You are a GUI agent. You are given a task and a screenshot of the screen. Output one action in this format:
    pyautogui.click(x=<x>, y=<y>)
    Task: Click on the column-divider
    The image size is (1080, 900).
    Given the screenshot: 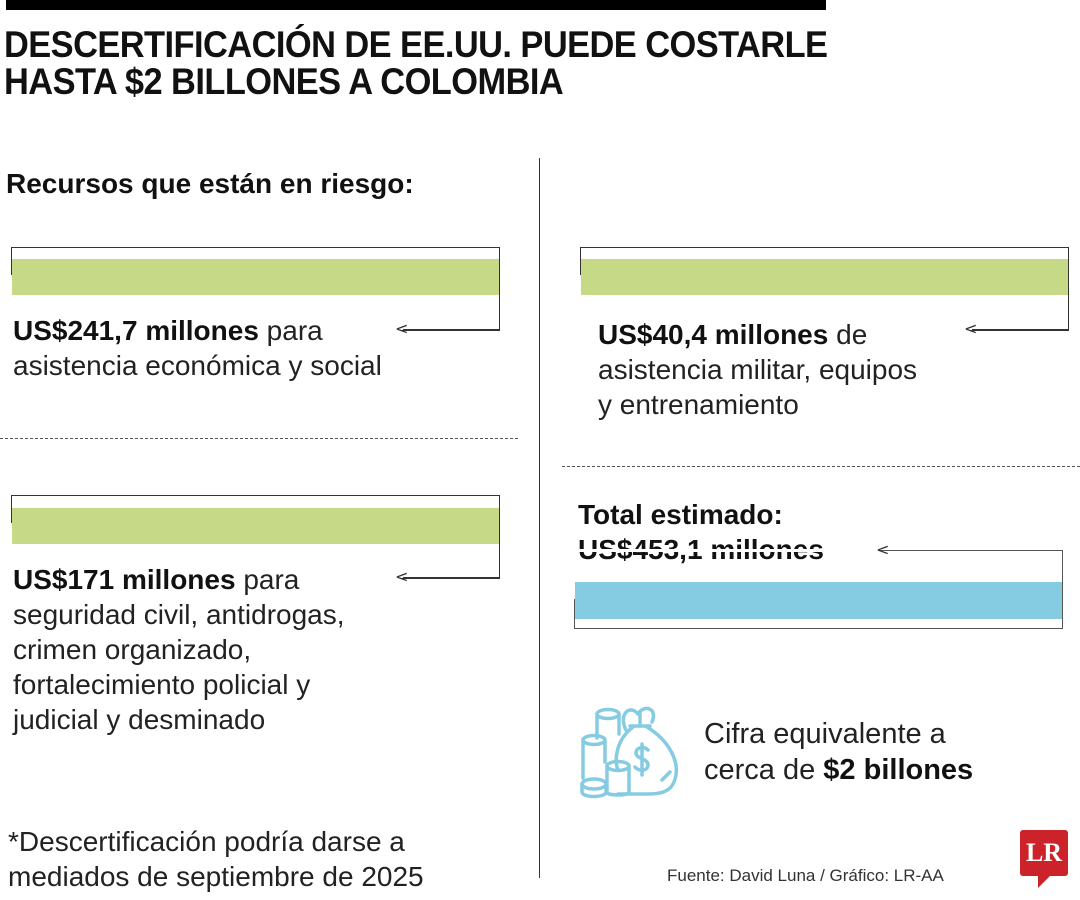 What is the action you would take?
    pyautogui.click(x=539, y=518)
    